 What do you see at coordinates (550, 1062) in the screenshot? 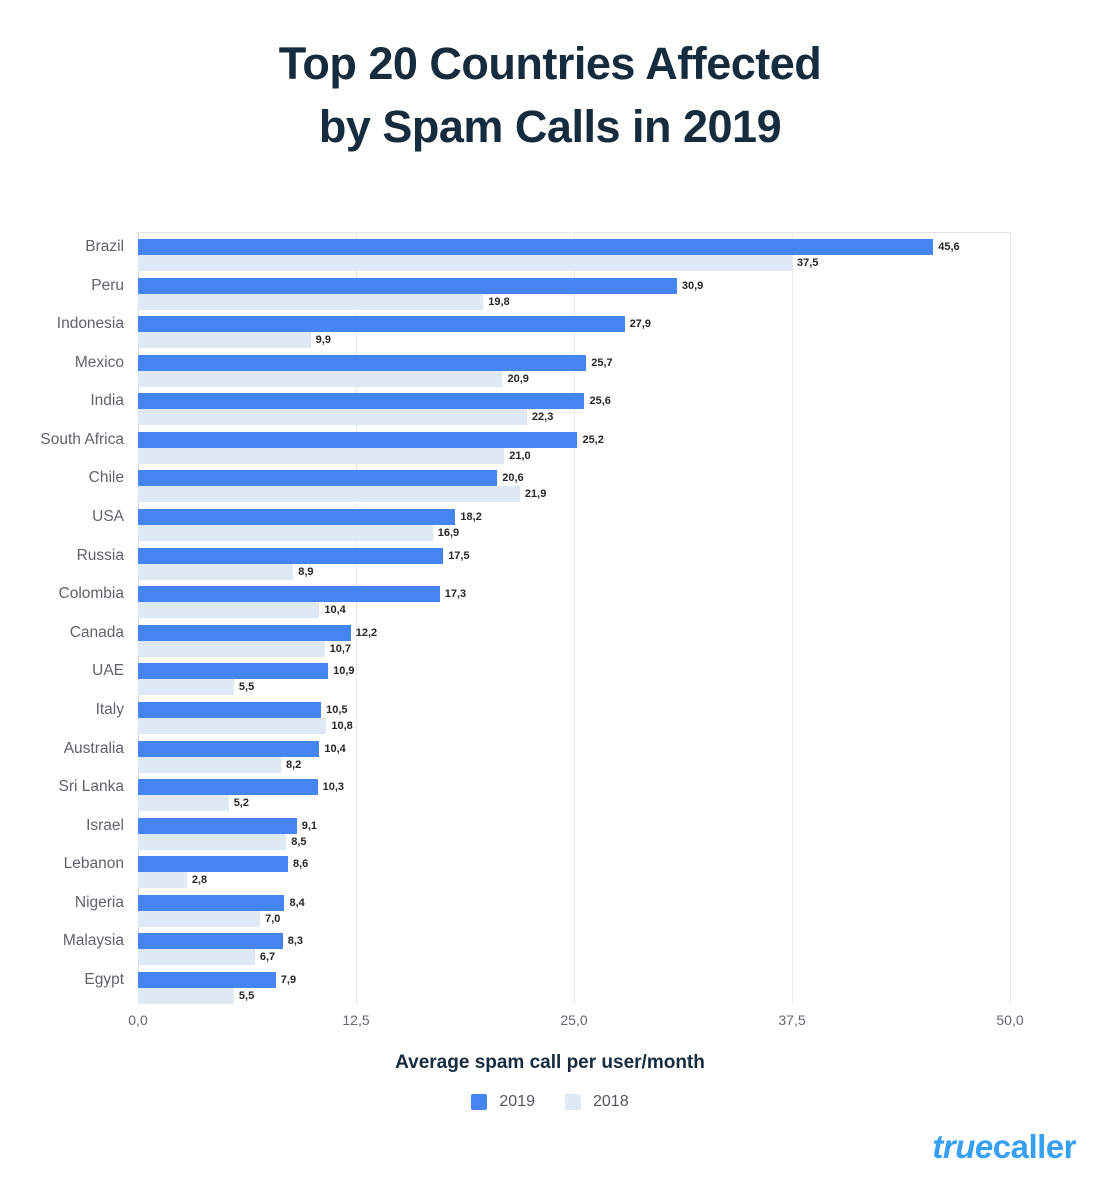
I see `x-axis-label: Average spam call per user/month` at bounding box center [550, 1062].